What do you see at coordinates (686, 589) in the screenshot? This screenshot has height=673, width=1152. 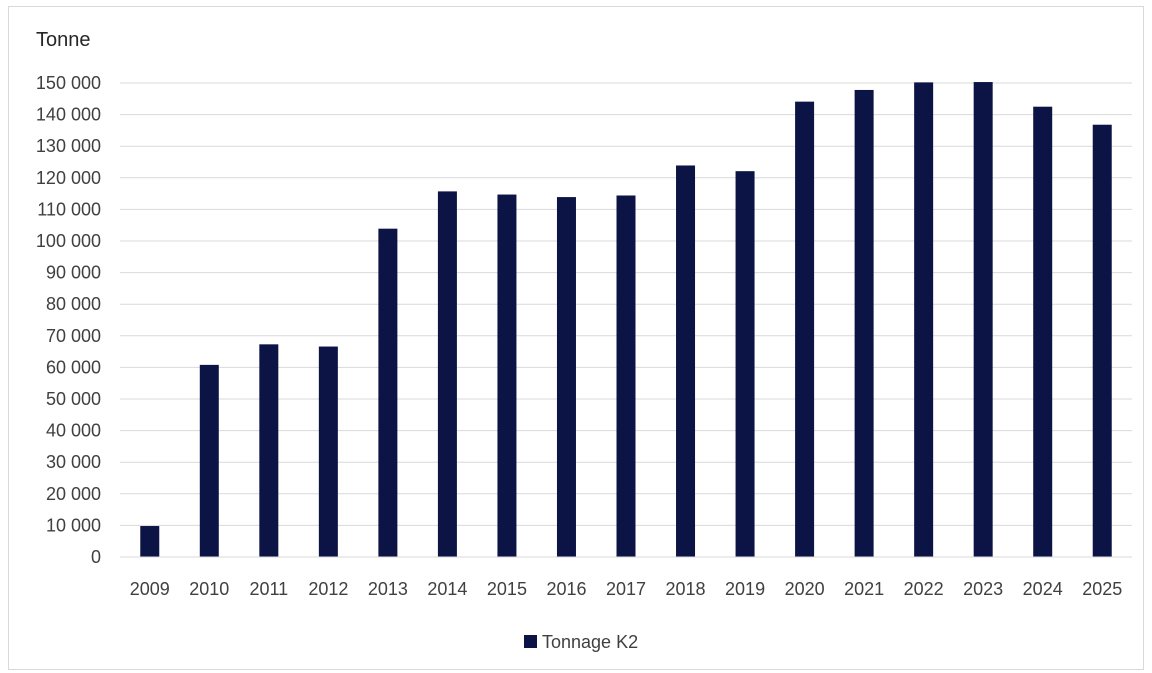 I see `x-tick-label: 2018` at bounding box center [686, 589].